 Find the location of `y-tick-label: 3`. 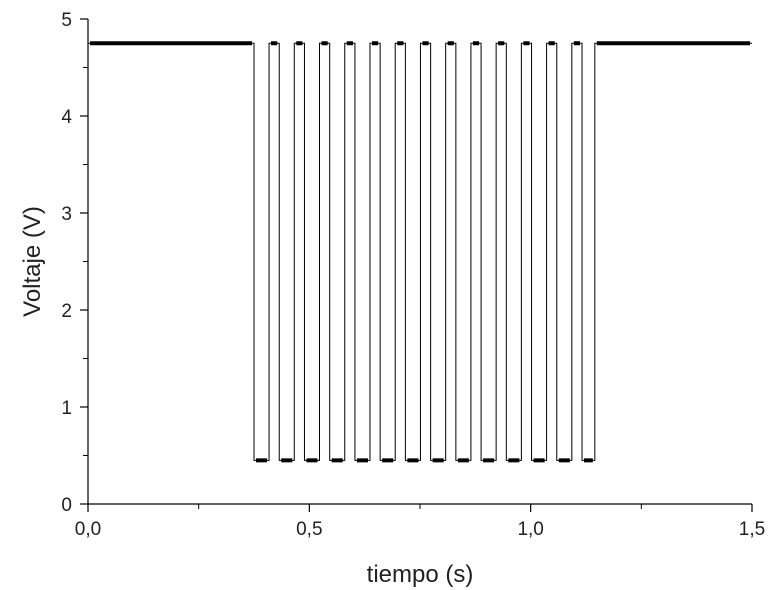

y-tick-label: 3 is located at coordinates (66, 214).